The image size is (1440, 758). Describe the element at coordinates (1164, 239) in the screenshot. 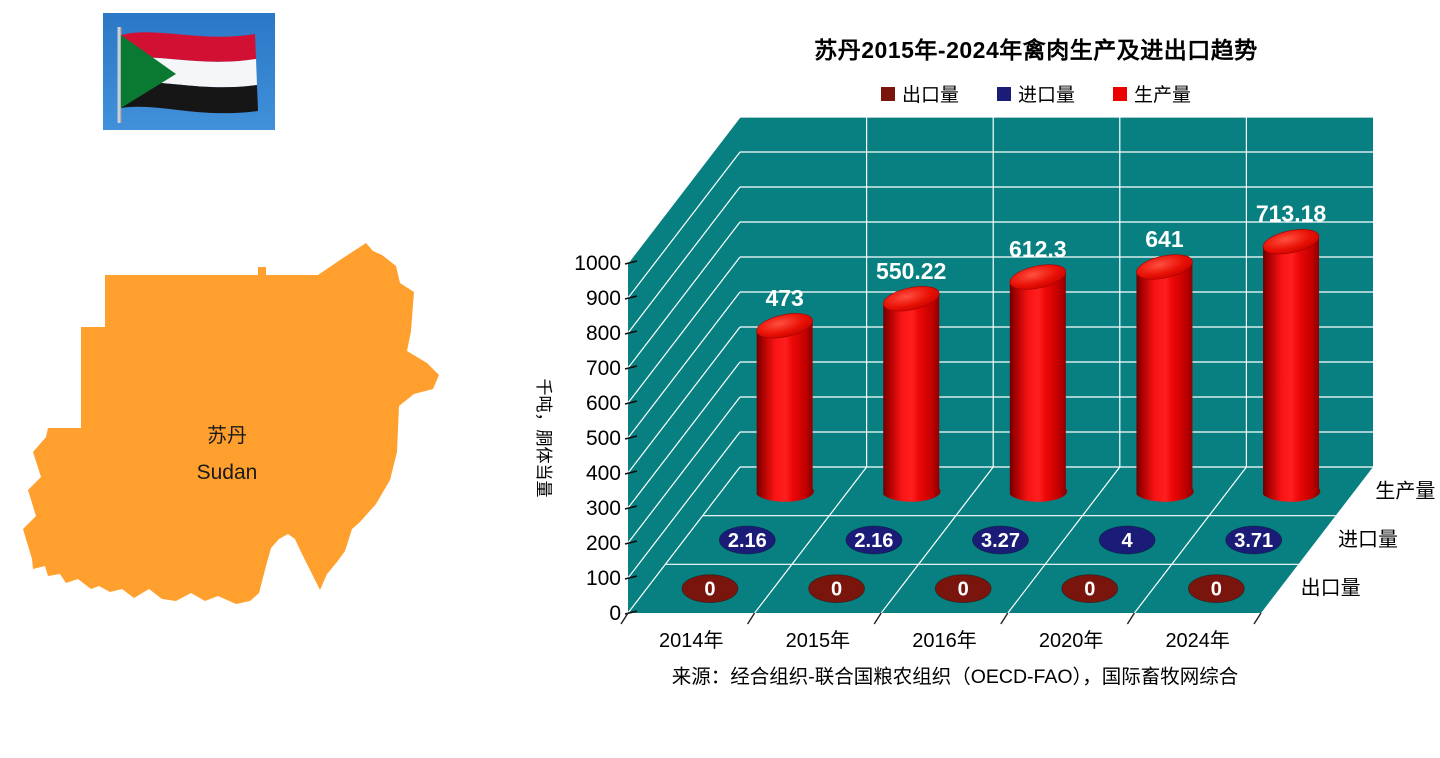

I see `bar-value-label: 641` at that location.